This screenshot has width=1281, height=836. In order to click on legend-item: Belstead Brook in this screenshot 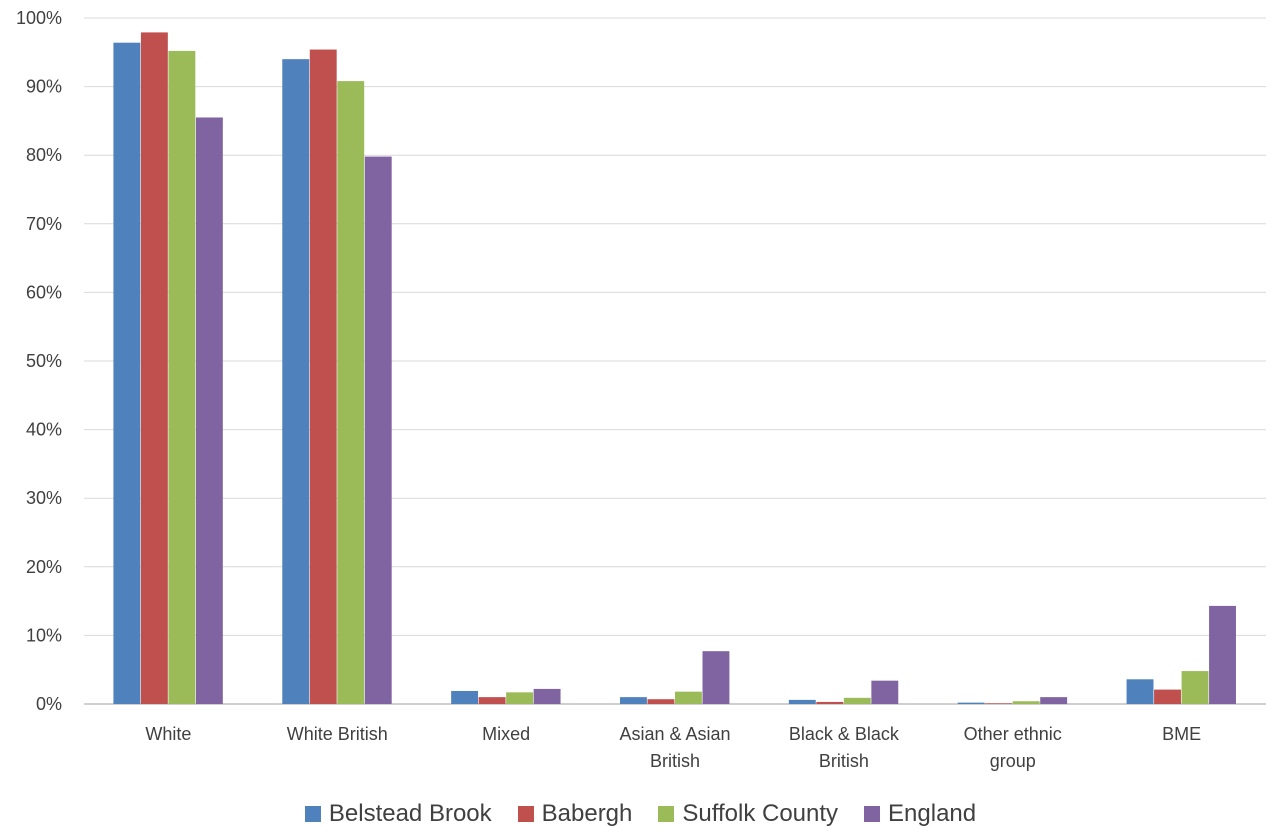, I will do `click(398, 814)`.